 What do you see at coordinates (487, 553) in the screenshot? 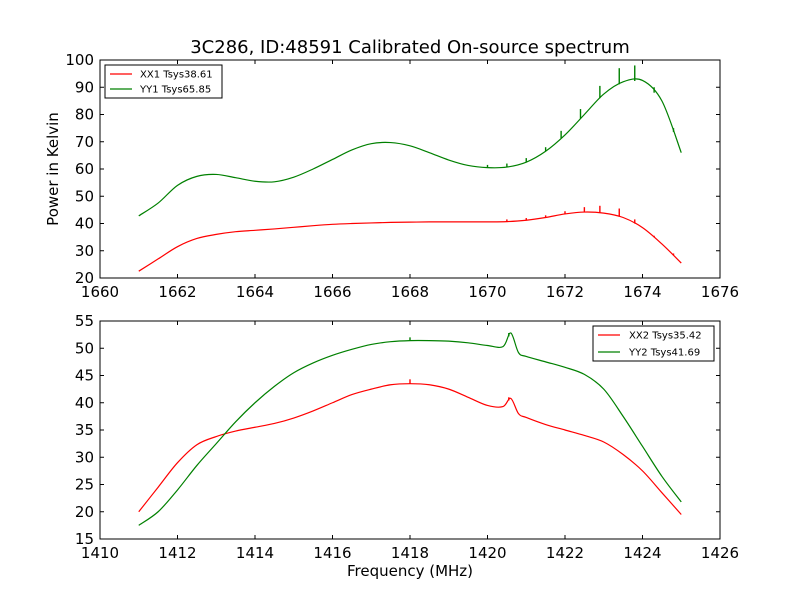
I see `bottom-x-tick-label: 1420` at bounding box center [487, 553].